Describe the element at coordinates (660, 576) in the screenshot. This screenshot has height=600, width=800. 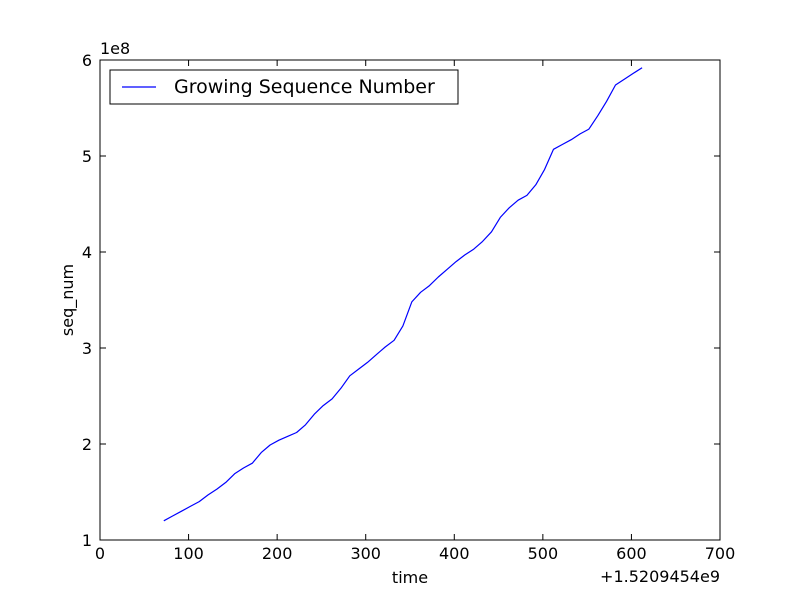
I see `x-offset-label: +1.5209454e9` at that location.